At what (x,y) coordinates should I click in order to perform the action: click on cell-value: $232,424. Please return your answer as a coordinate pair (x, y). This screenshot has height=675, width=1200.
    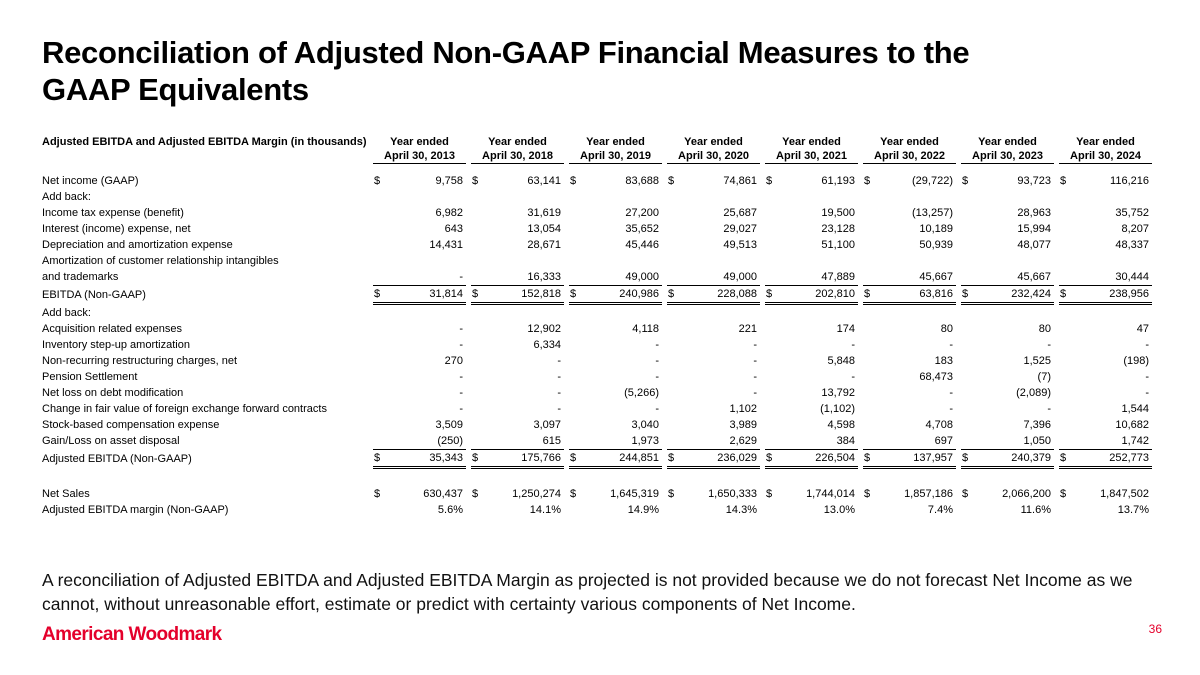
    Looking at the image, I should click on (1007, 295).